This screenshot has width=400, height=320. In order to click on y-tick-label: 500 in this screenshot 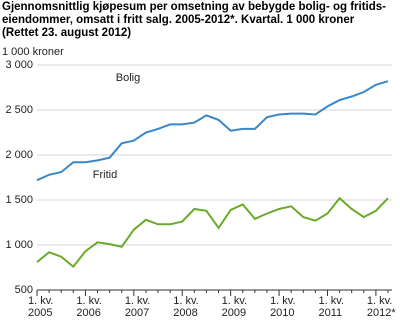, I will do `click(24, 290)`.